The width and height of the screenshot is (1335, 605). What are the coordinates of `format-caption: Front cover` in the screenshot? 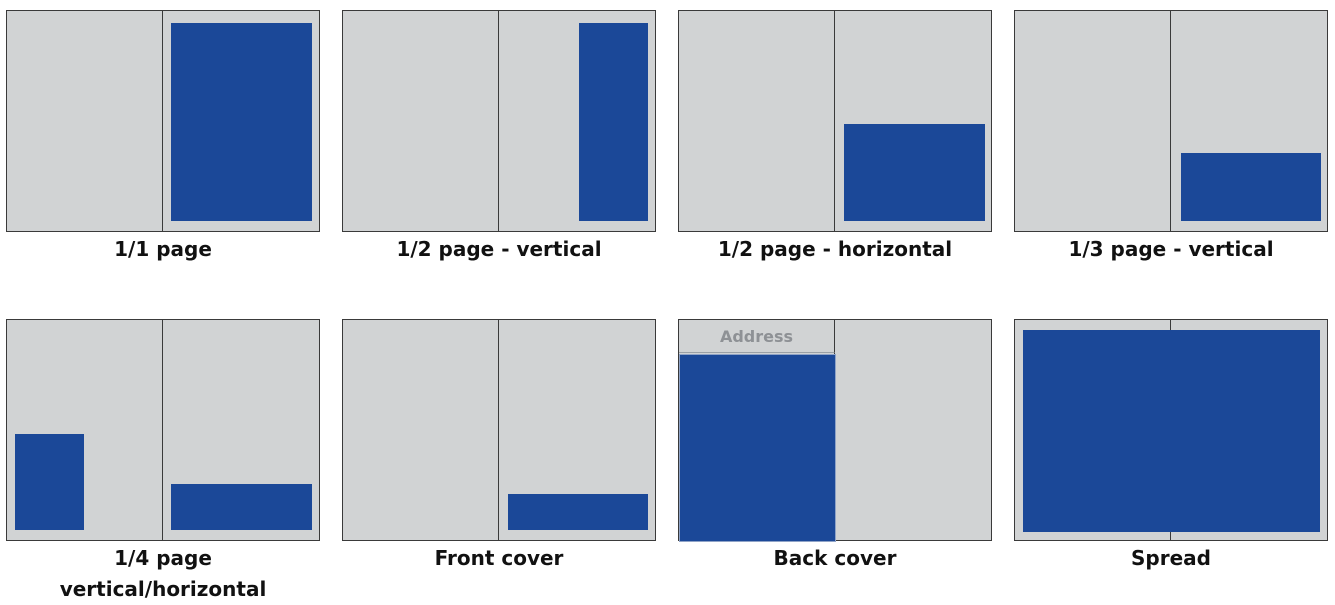 It's located at (499, 558).